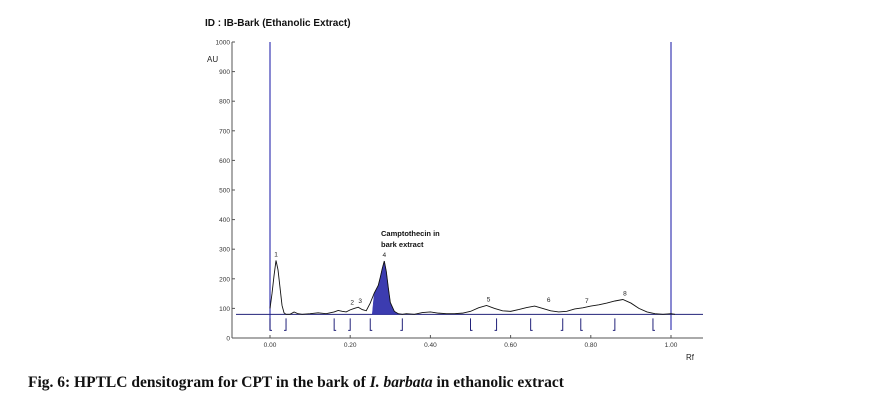 Image resolution: width=884 pixels, height=403 pixels. What do you see at coordinates (224, 191) in the screenshot?
I see `y-tick-label: 500` at bounding box center [224, 191].